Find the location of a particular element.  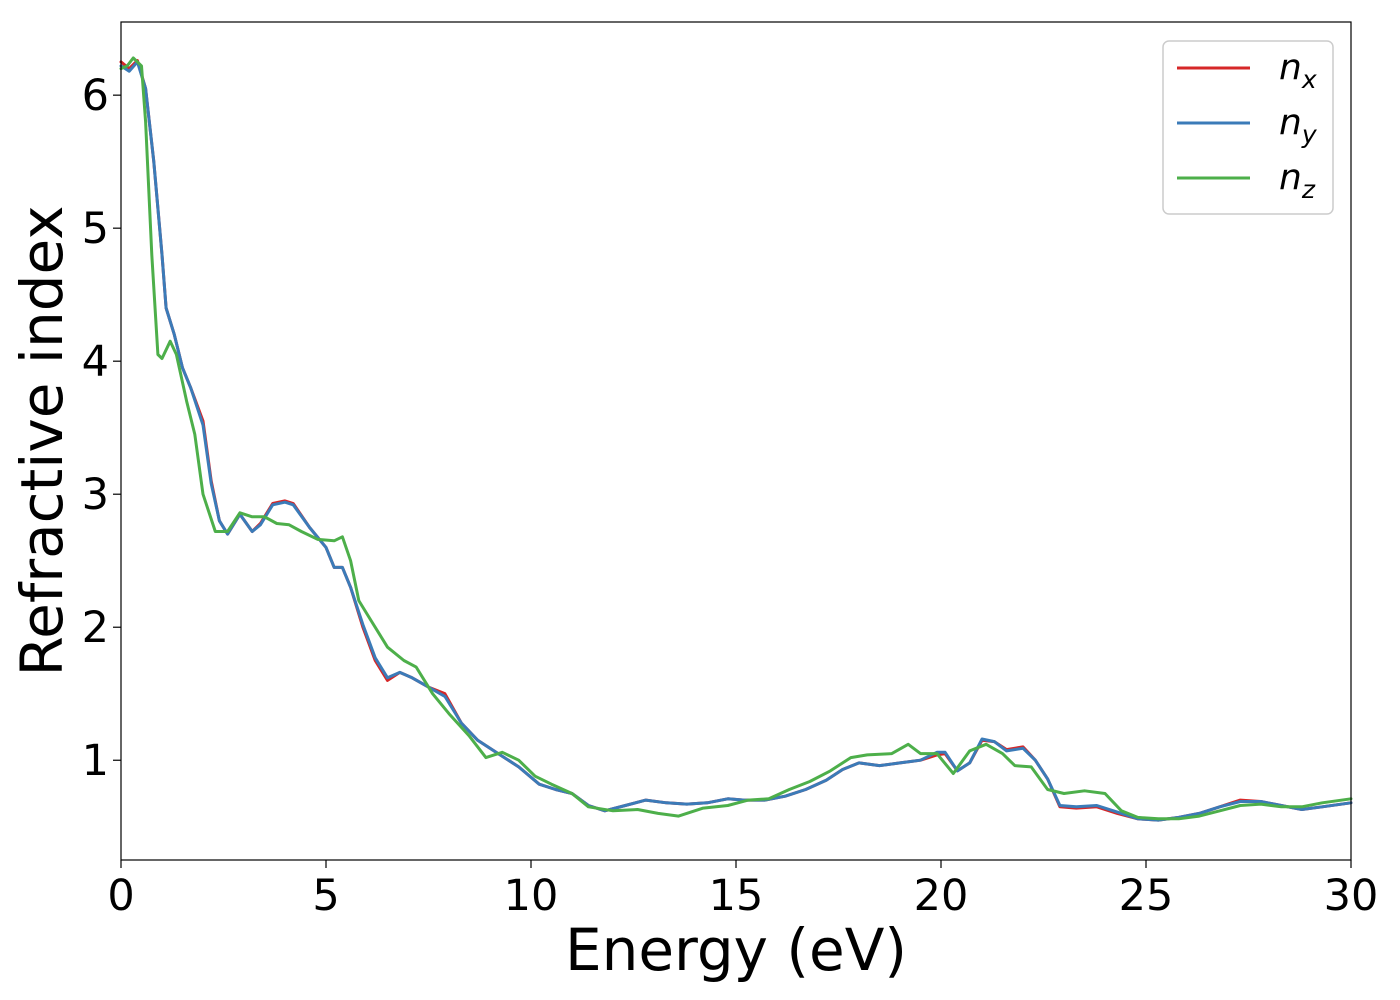

x-tick-label: 15 is located at coordinates (736, 896).